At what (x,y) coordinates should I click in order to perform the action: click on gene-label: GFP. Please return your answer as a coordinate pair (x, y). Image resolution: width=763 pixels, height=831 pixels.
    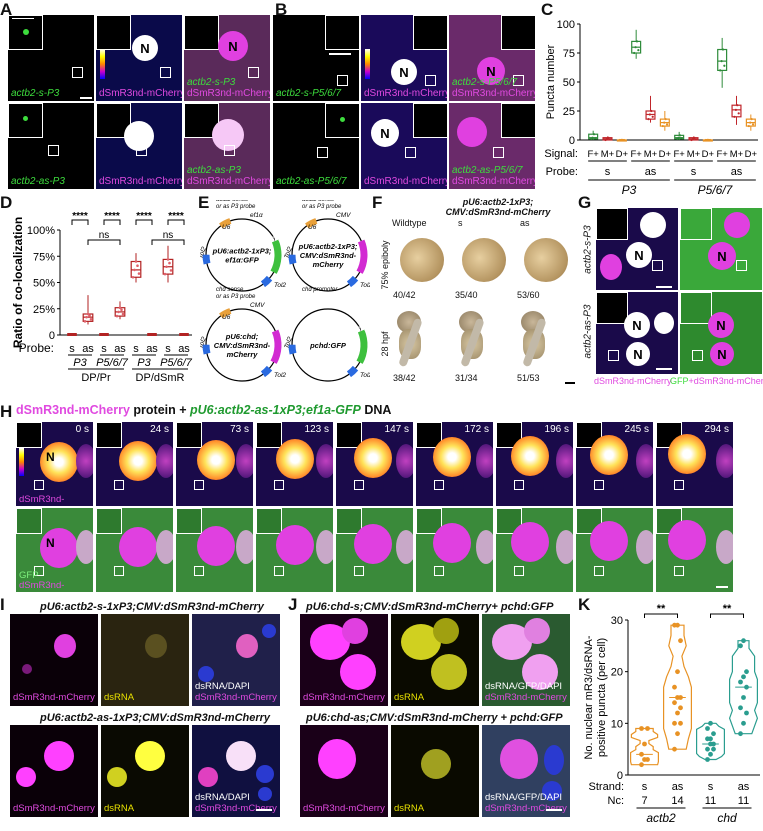
    Looking at the image, I should click on (362, 330).